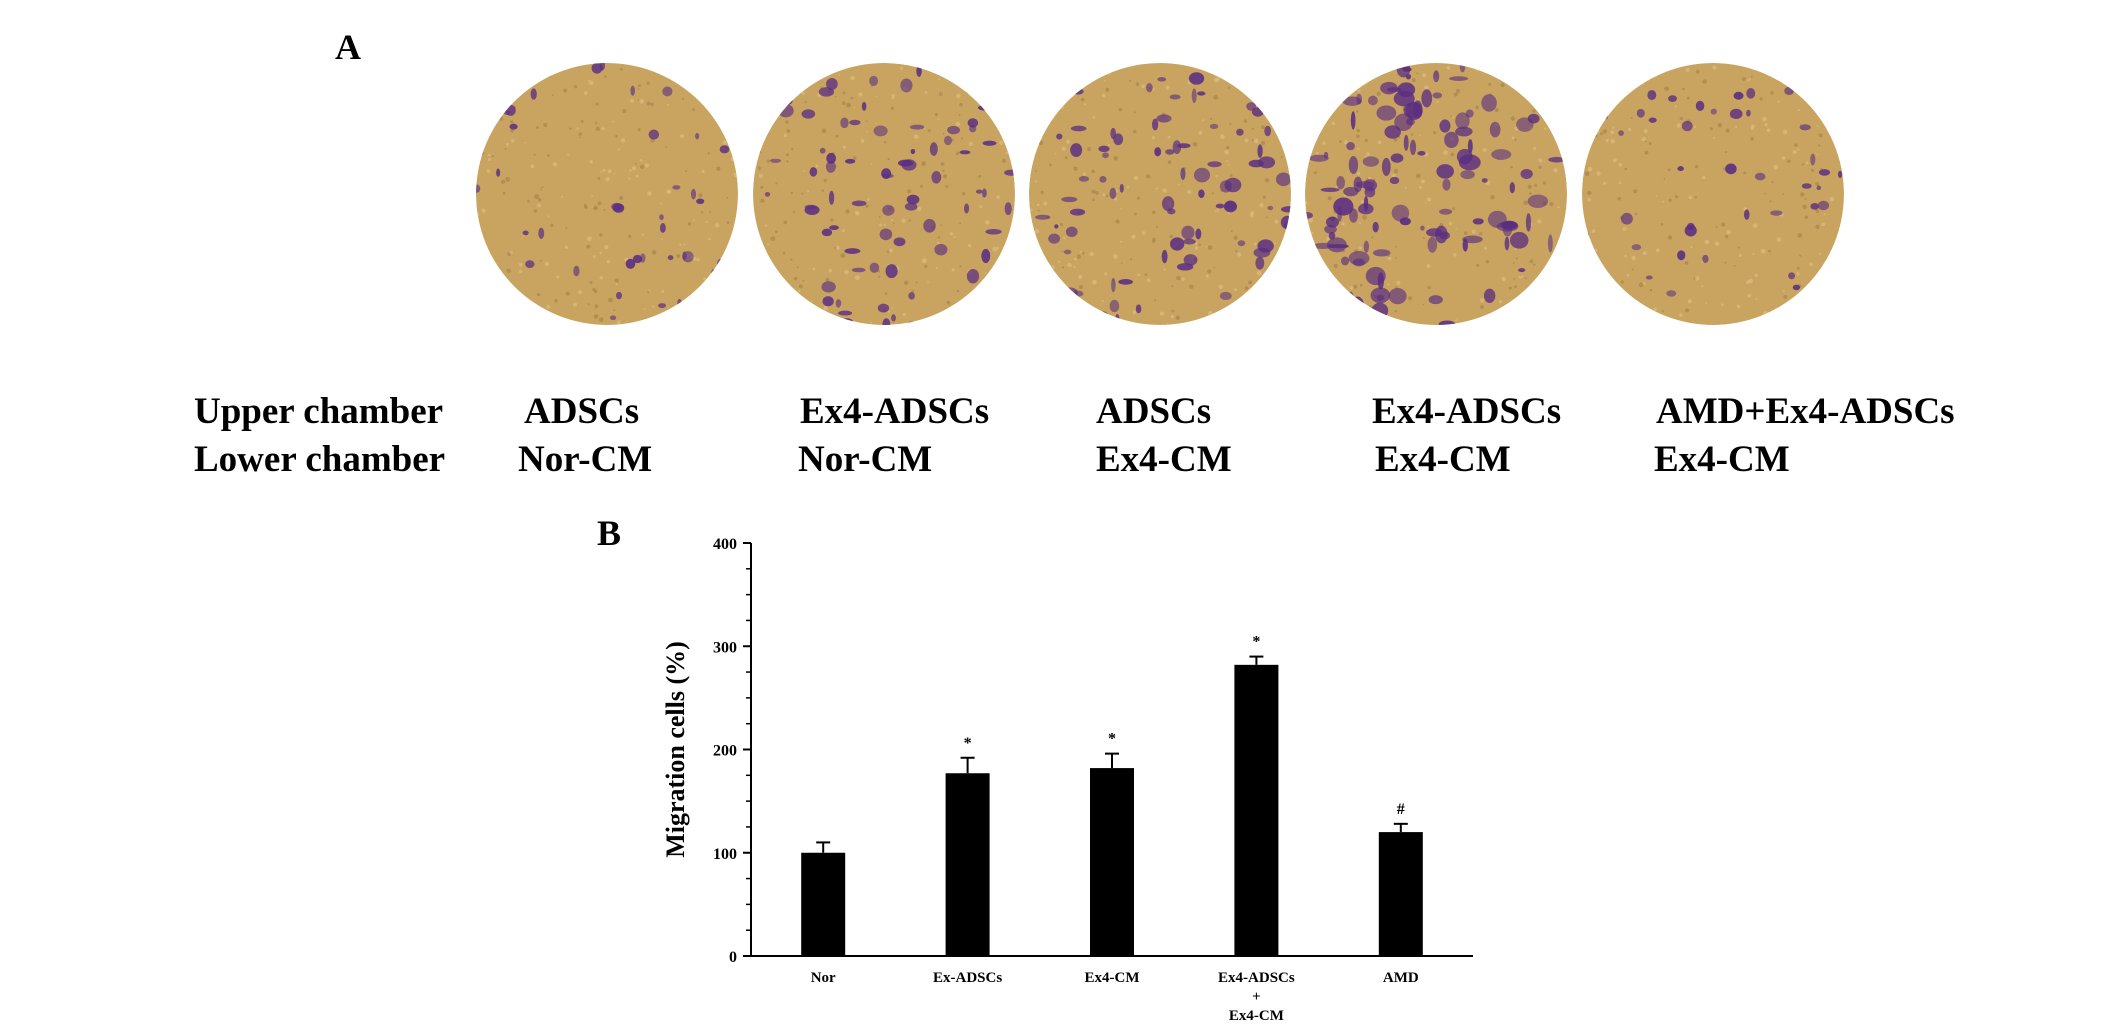  I want to click on lower-label-4: Ex4-CM, so click(1443, 459).